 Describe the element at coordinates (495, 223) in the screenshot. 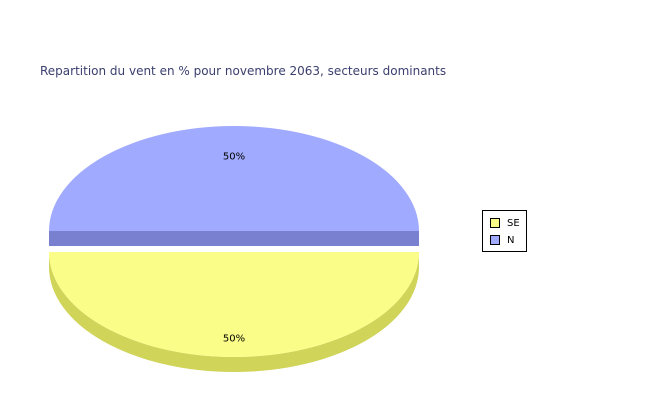

I see `legend-swatch-se` at that location.